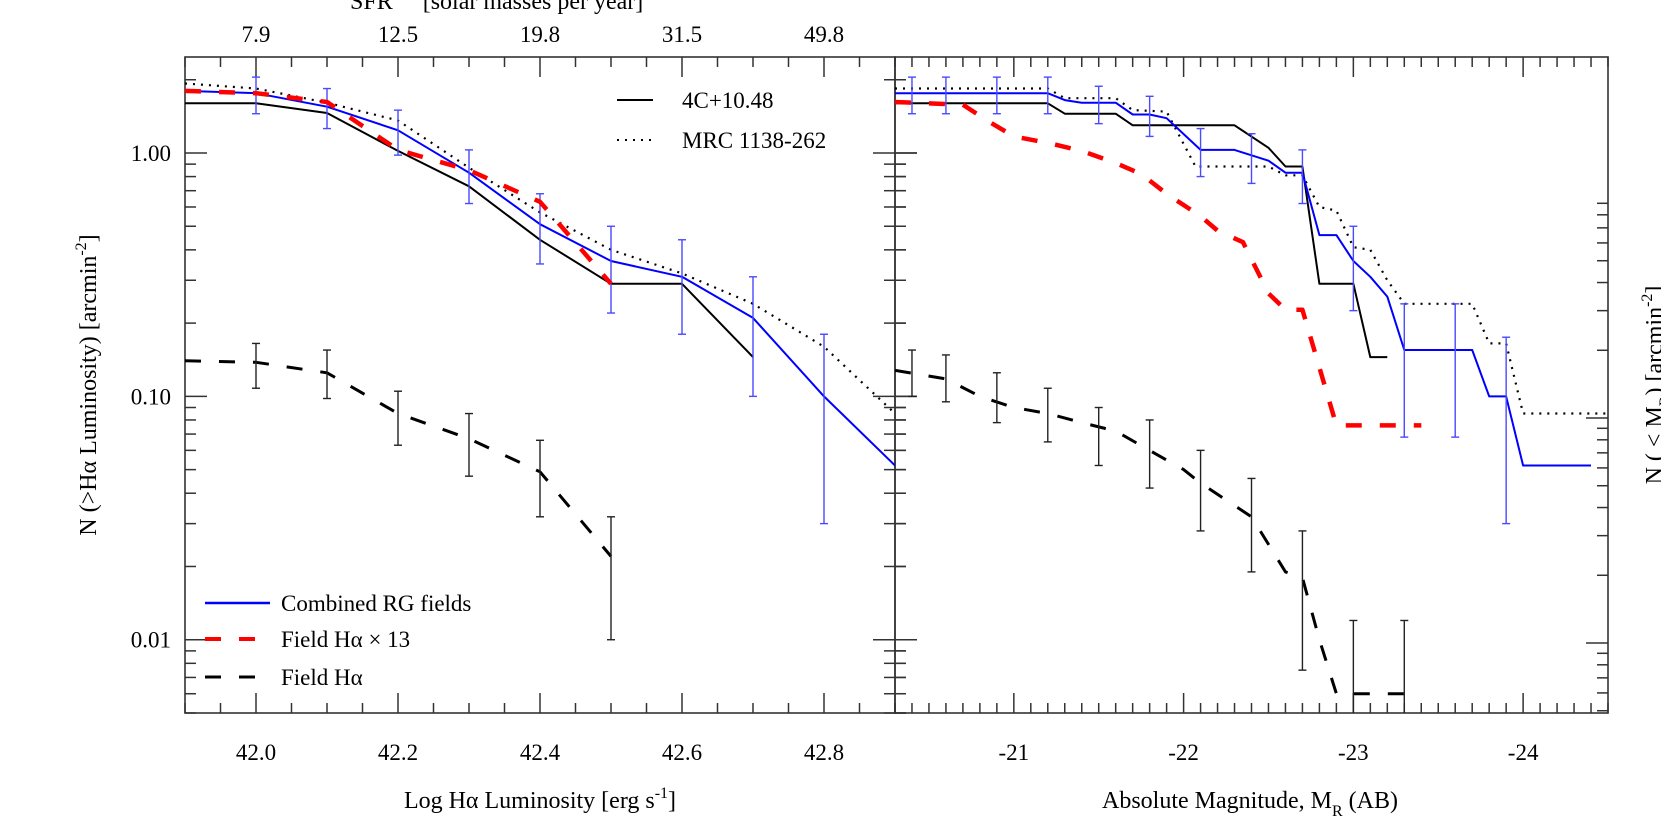 This screenshot has width=1661, height=830. Describe the element at coordinates (1651, 445) in the screenshot. I see `right-y-label-main: N ( < M` at that location.